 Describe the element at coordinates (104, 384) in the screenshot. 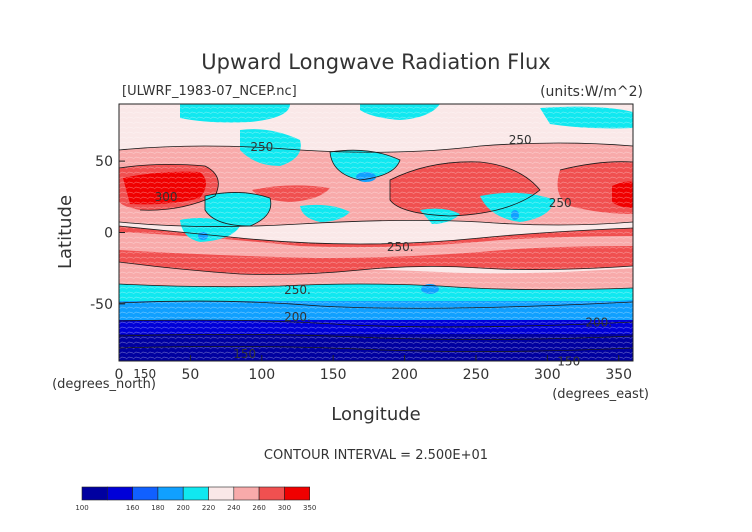

I see `y-unit-label: (degrees_north)` at that location.